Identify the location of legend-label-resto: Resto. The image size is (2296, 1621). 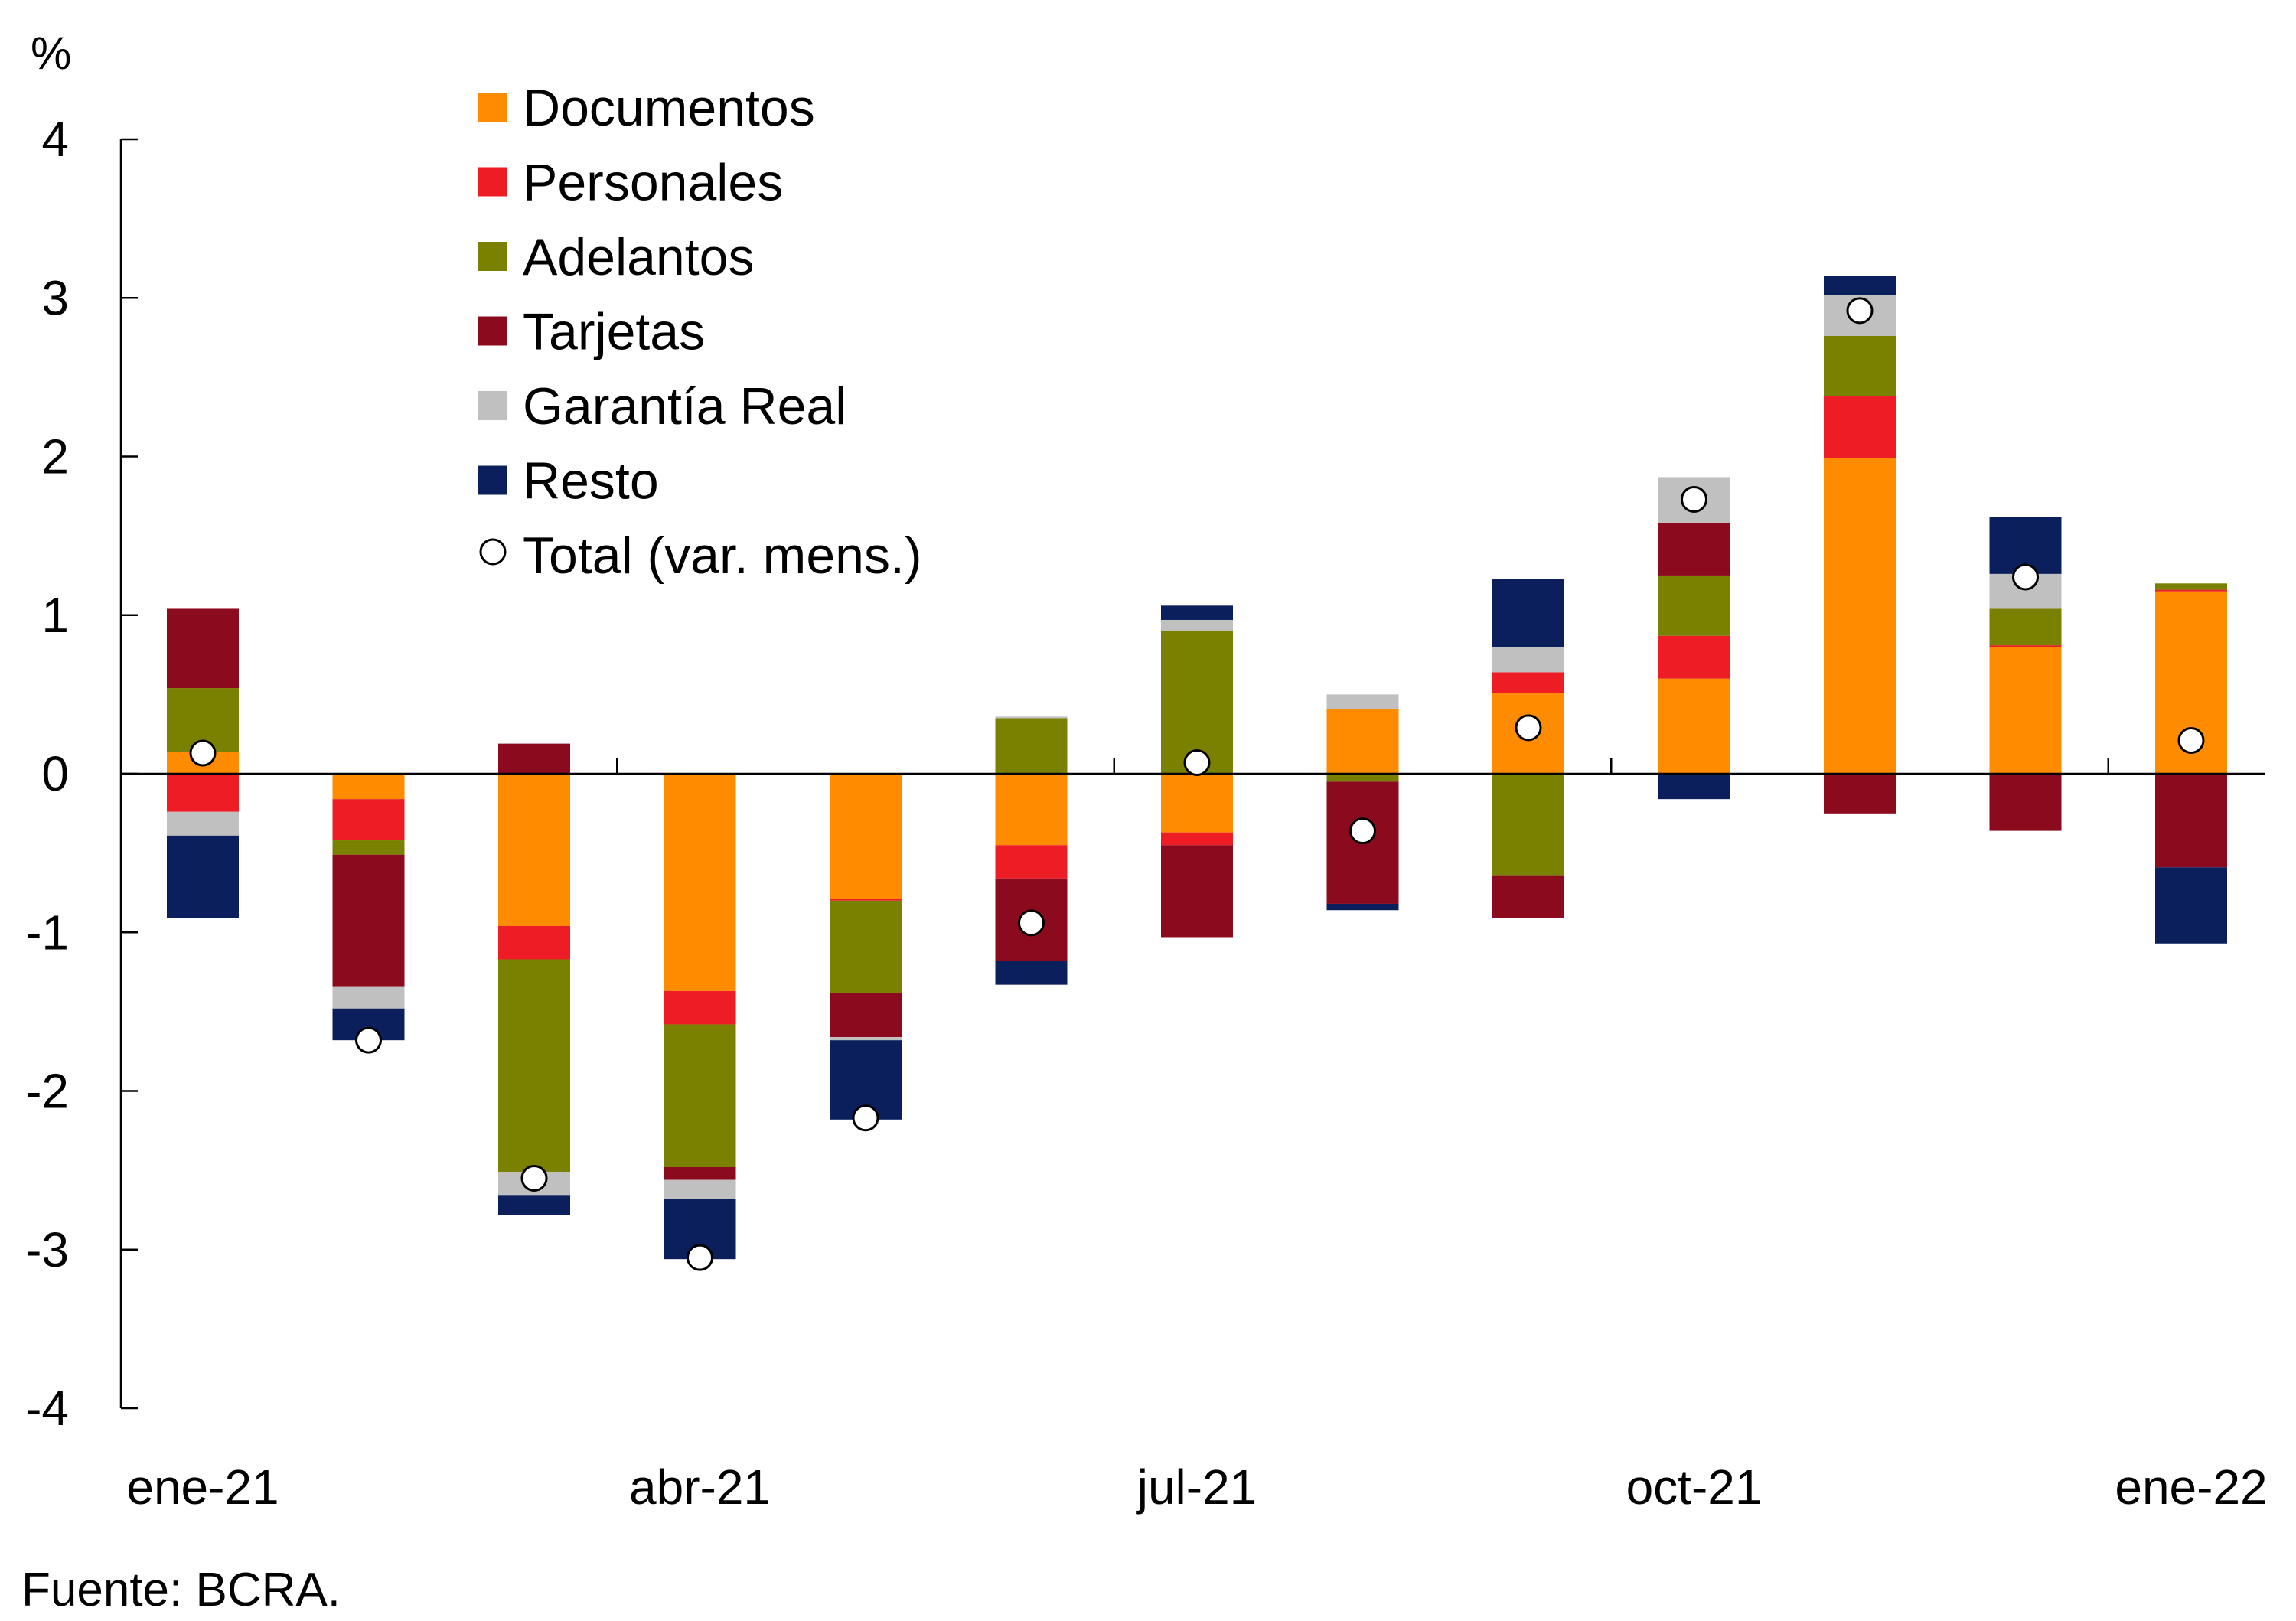
(591, 481).